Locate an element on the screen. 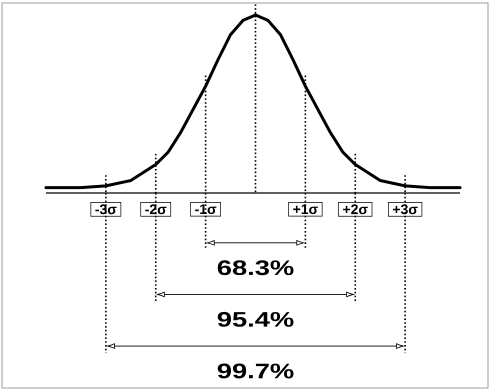 The image size is (492, 390). text: 99.7% is located at coordinates (256, 371).